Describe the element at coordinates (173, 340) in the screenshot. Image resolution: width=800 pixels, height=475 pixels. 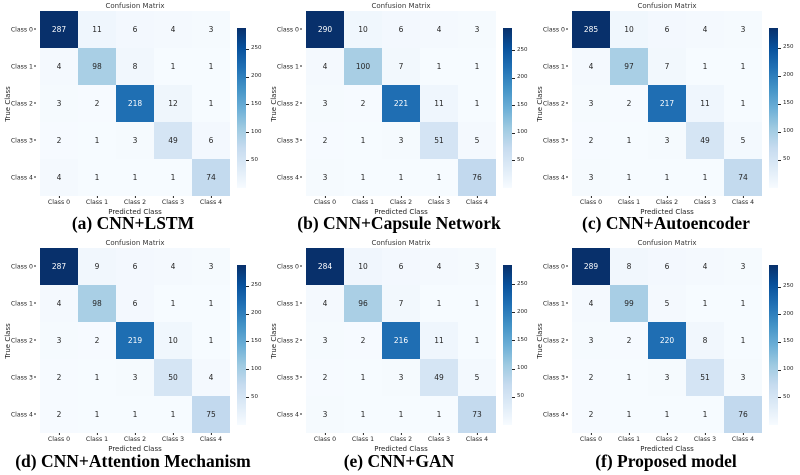
I see `heatmap-cell: 10` at that location.